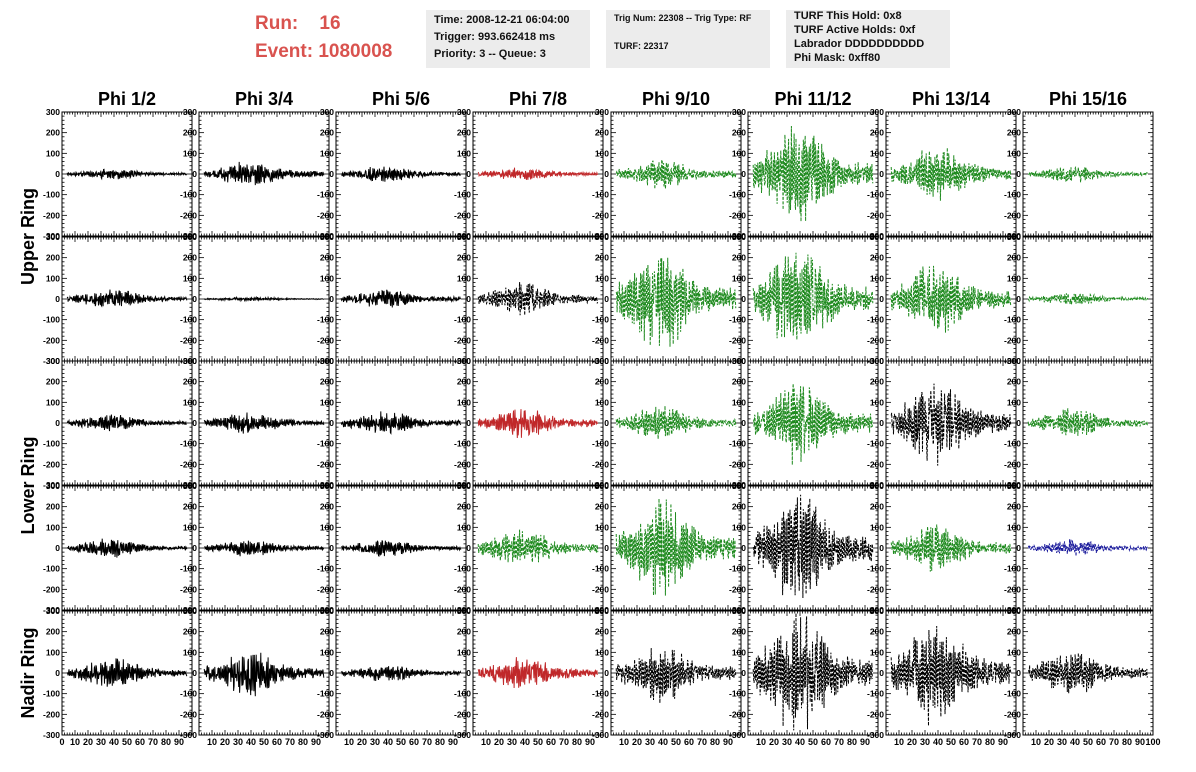  I want to click on run-event-block: Run: 16 Event: 1080008, so click(323, 38).